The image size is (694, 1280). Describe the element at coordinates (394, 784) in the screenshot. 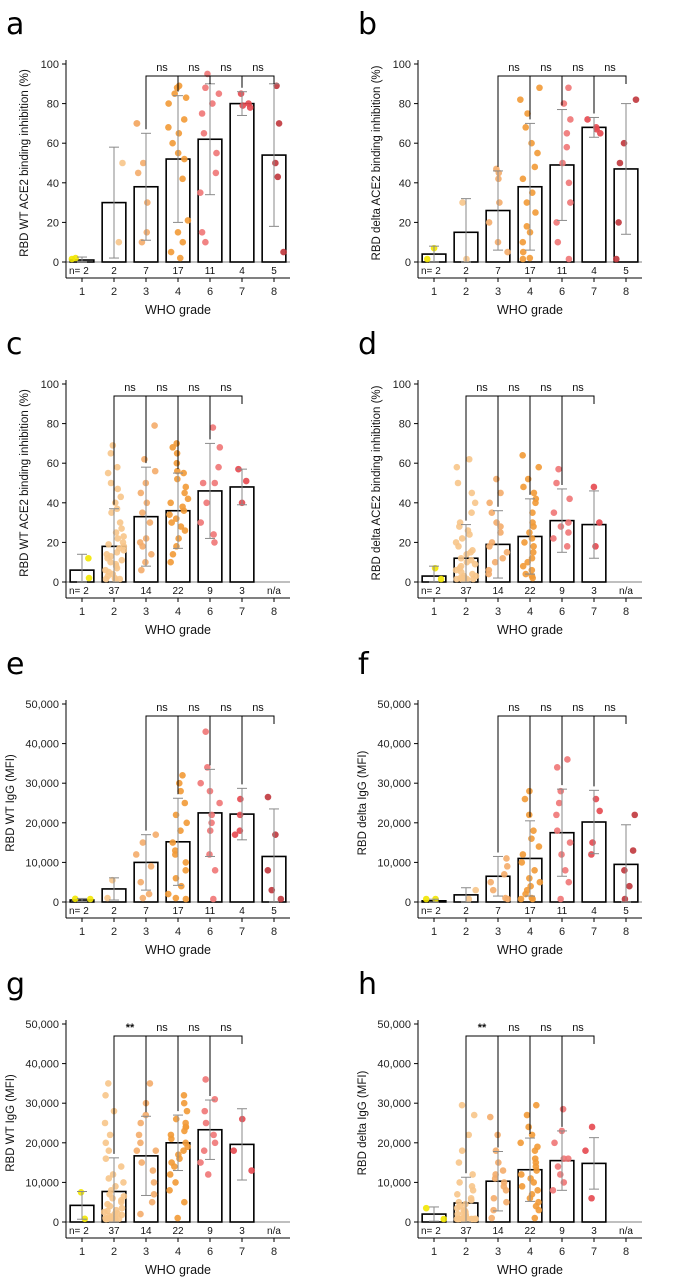

I see `y-tick-label: 30,000` at that location.